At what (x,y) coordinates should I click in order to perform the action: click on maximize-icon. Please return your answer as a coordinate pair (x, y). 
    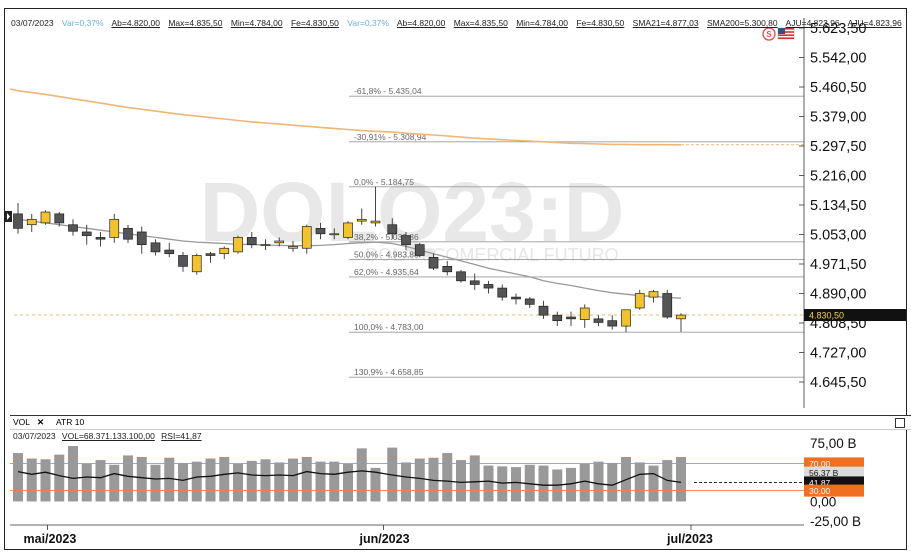
    Looking at the image, I should click on (900, 423).